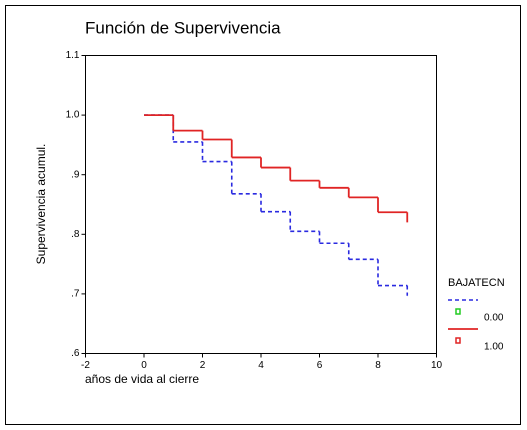  What do you see at coordinates (142, 379) in the screenshot?
I see `x-axis-label: años de vida al cierre` at bounding box center [142, 379].